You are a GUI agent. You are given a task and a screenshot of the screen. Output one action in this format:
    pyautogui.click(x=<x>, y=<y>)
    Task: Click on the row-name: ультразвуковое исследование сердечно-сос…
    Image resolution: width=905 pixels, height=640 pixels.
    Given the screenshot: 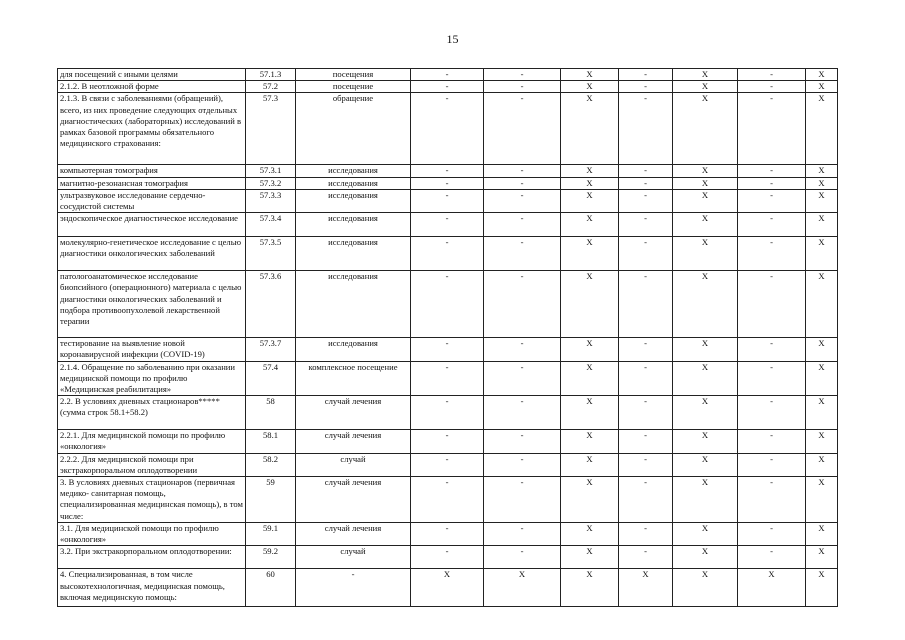 What is the action you would take?
    pyautogui.click(x=151, y=201)
    